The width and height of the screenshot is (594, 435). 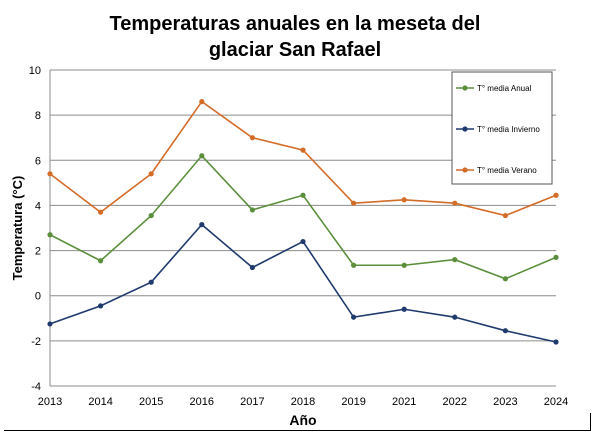 What do you see at coordinates (504, 88) in the screenshot?
I see `legend-label: T° media Anual` at bounding box center [504, 88].